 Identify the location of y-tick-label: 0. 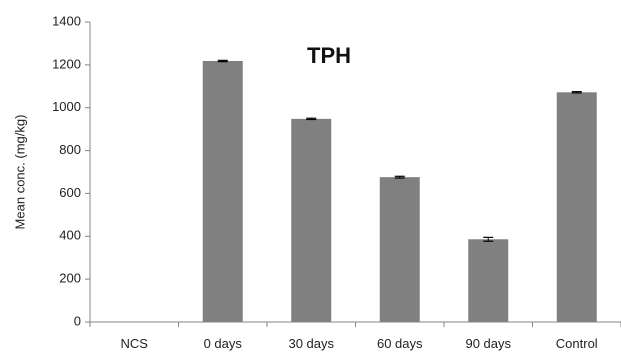
(77, 320).